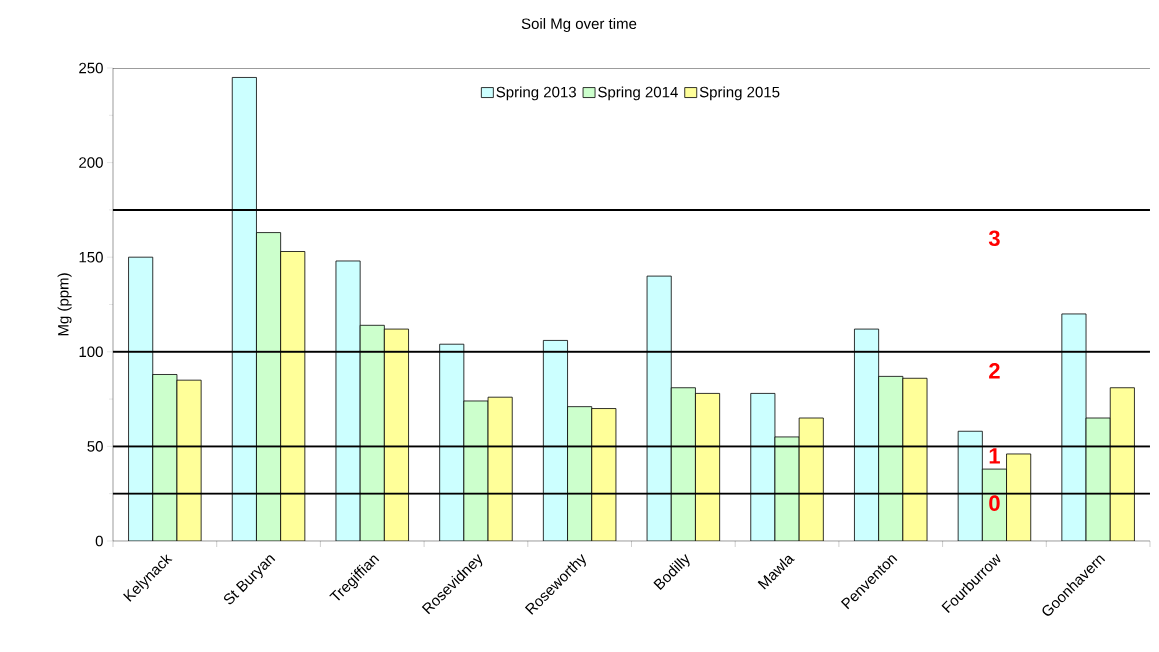 This screenshot has height=652, width=1159. Describe the element at coordinates (95, 446) in the screenshot. I see `y-tick-label: 50` at that location.